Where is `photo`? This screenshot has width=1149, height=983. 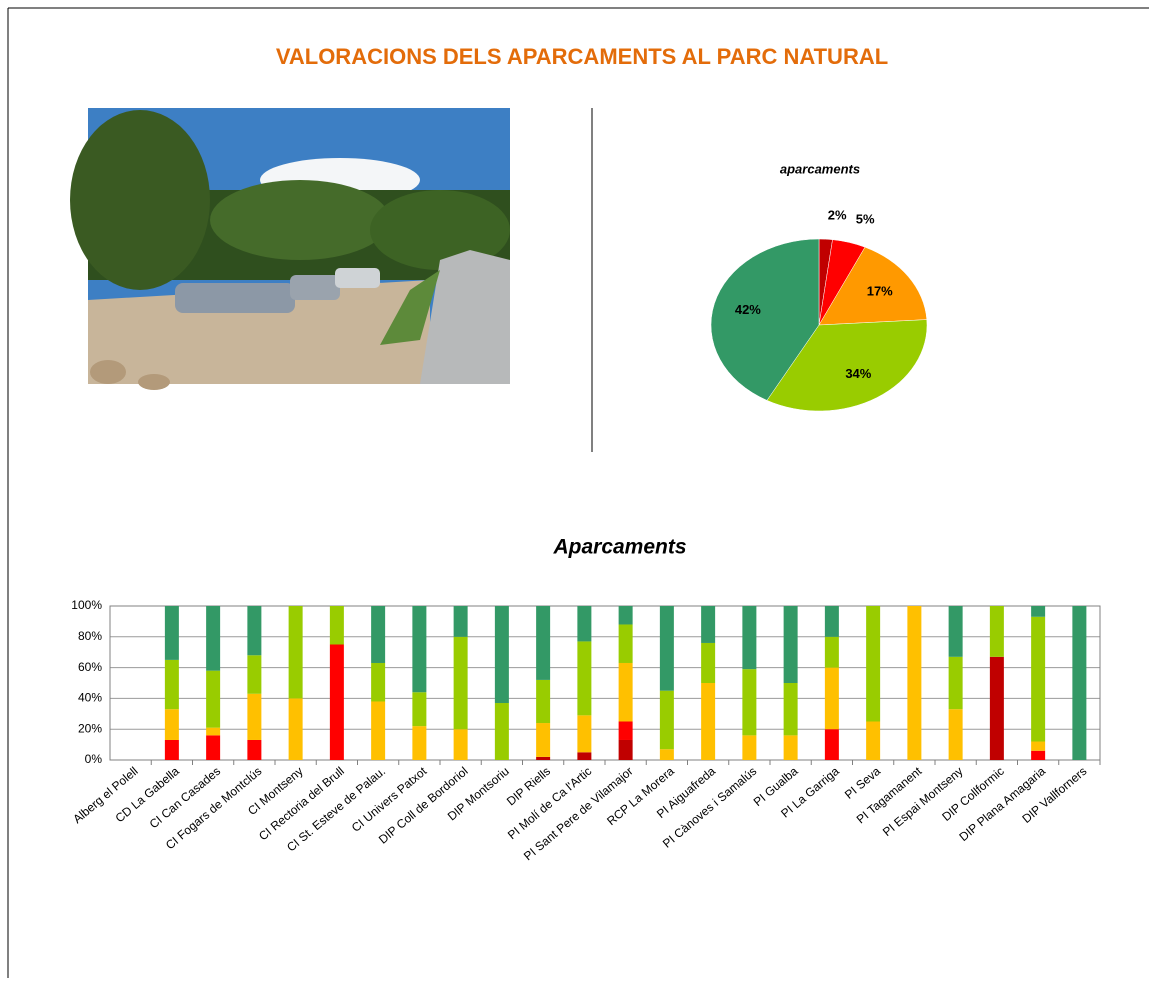
photo is located at coordinates (290, 249).